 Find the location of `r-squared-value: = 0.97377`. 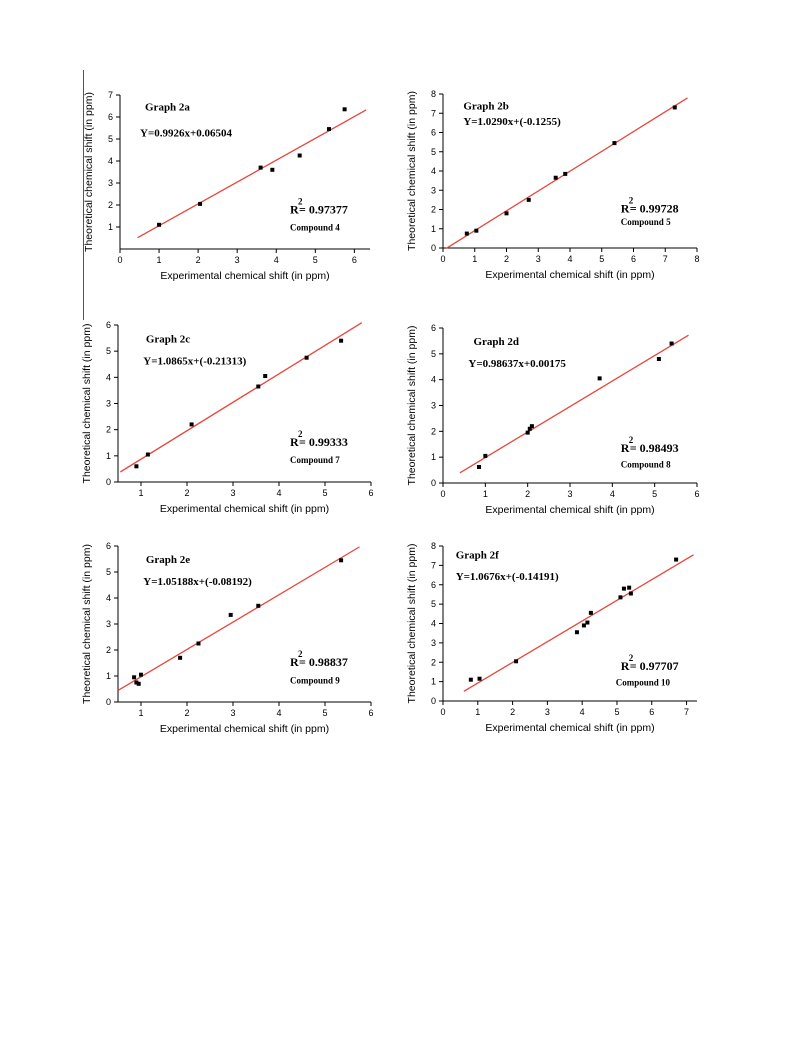

r-squared-value: = 0.97377 is located at coordinates (323, 210).